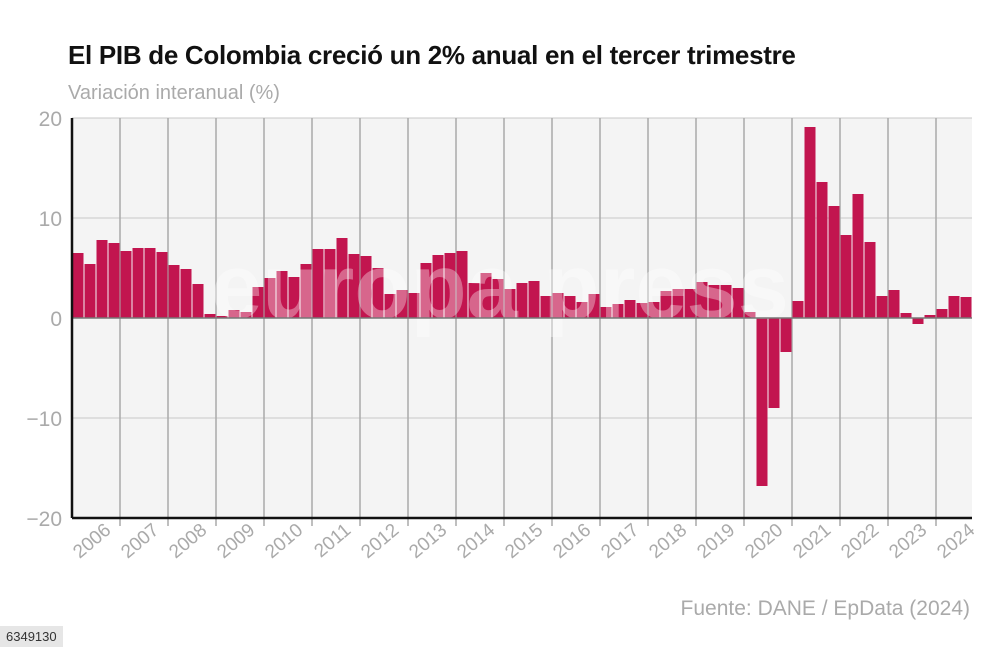 The width and height of the screenshot is (1000, 648). What do you see at coordinates (31, 636) in the screenshot?
I see `image-id-badge: 6349130` at bounding box center [31, 636].